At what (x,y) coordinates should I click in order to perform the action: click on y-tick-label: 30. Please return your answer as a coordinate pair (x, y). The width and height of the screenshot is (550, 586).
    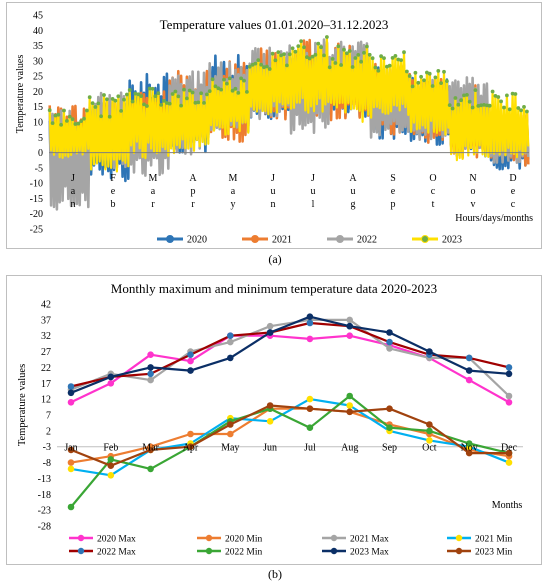
    Looking at the image, I should click on (38, 61).